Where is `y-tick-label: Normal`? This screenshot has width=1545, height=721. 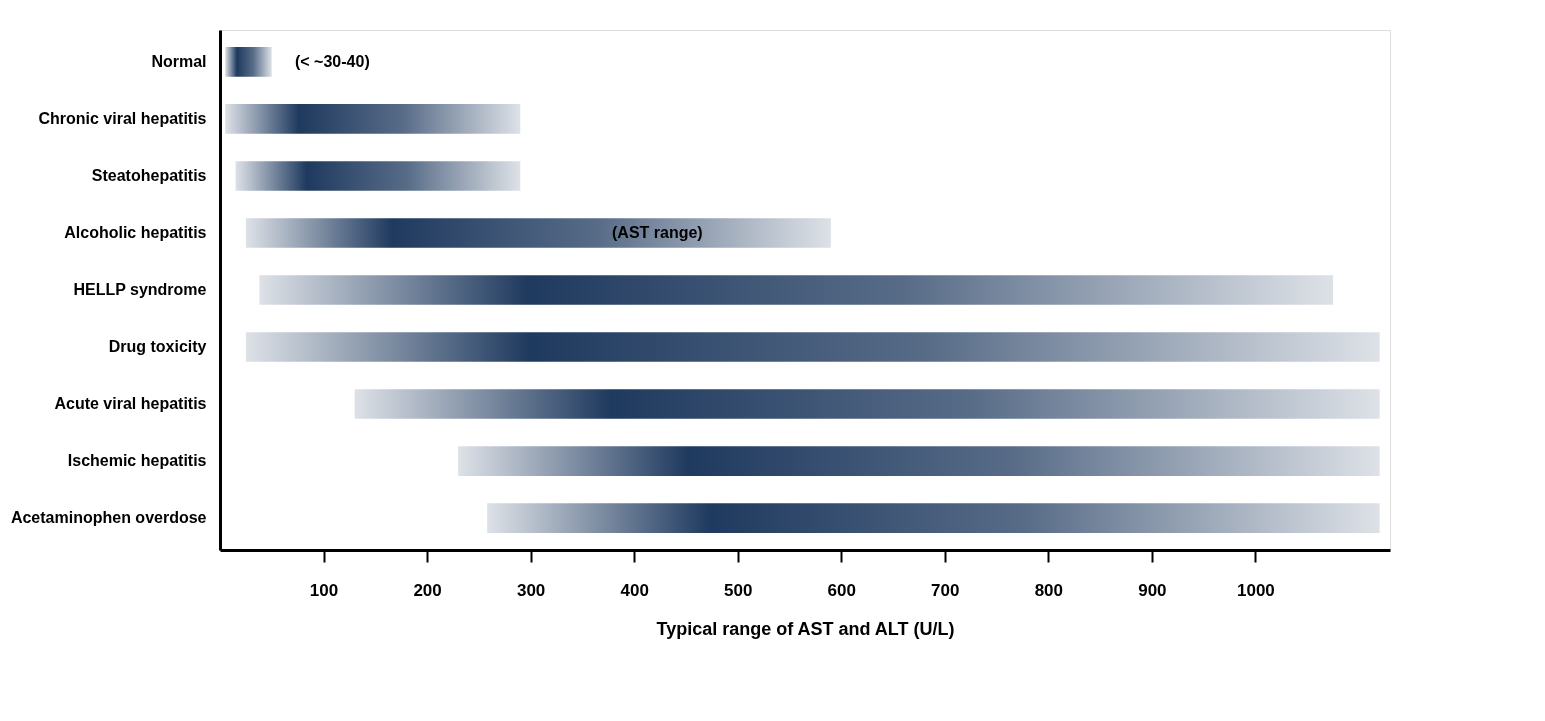 y-tick-label: Normal is located at coordinates (179, 61).